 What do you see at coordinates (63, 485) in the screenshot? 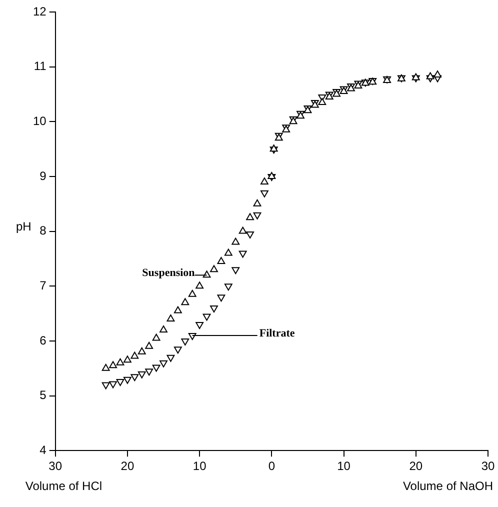
I see `text: Volume of HCl` at bounding box center [63, 485].